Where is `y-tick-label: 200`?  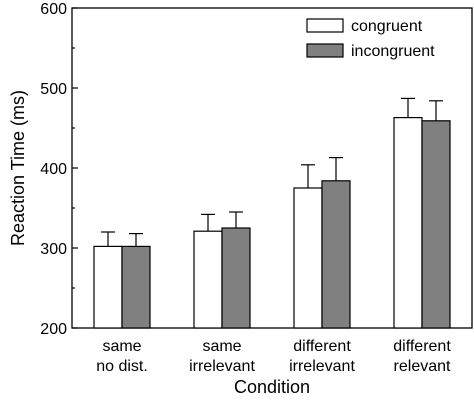 y-tick-label: 200 is located at coordinates (53, 329).